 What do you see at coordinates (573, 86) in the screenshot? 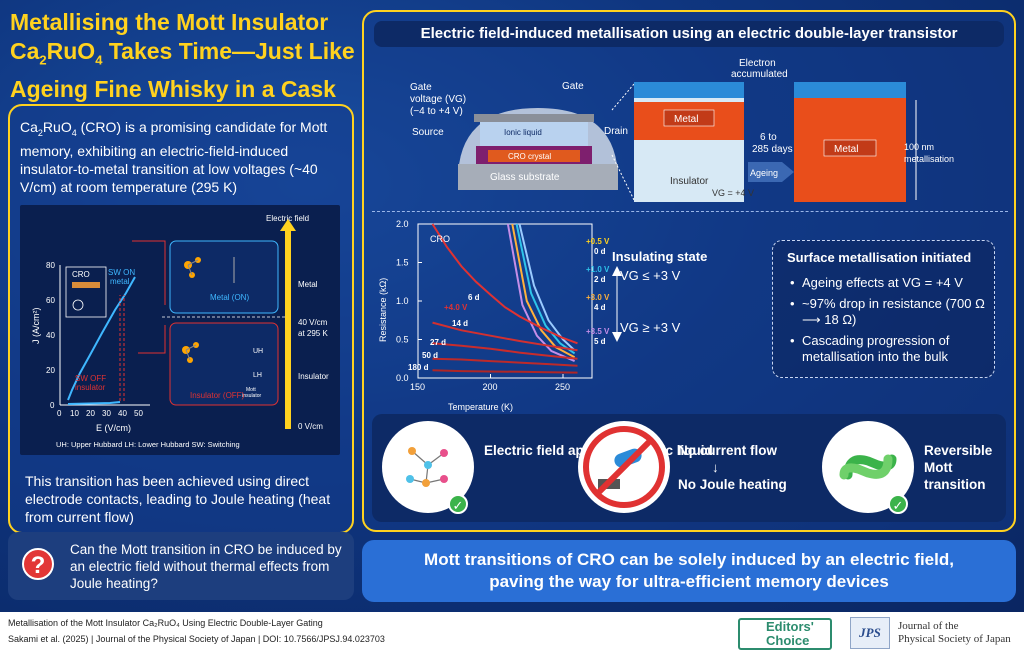
I see `gate-label: Gate` at bounding box center [573, 86].